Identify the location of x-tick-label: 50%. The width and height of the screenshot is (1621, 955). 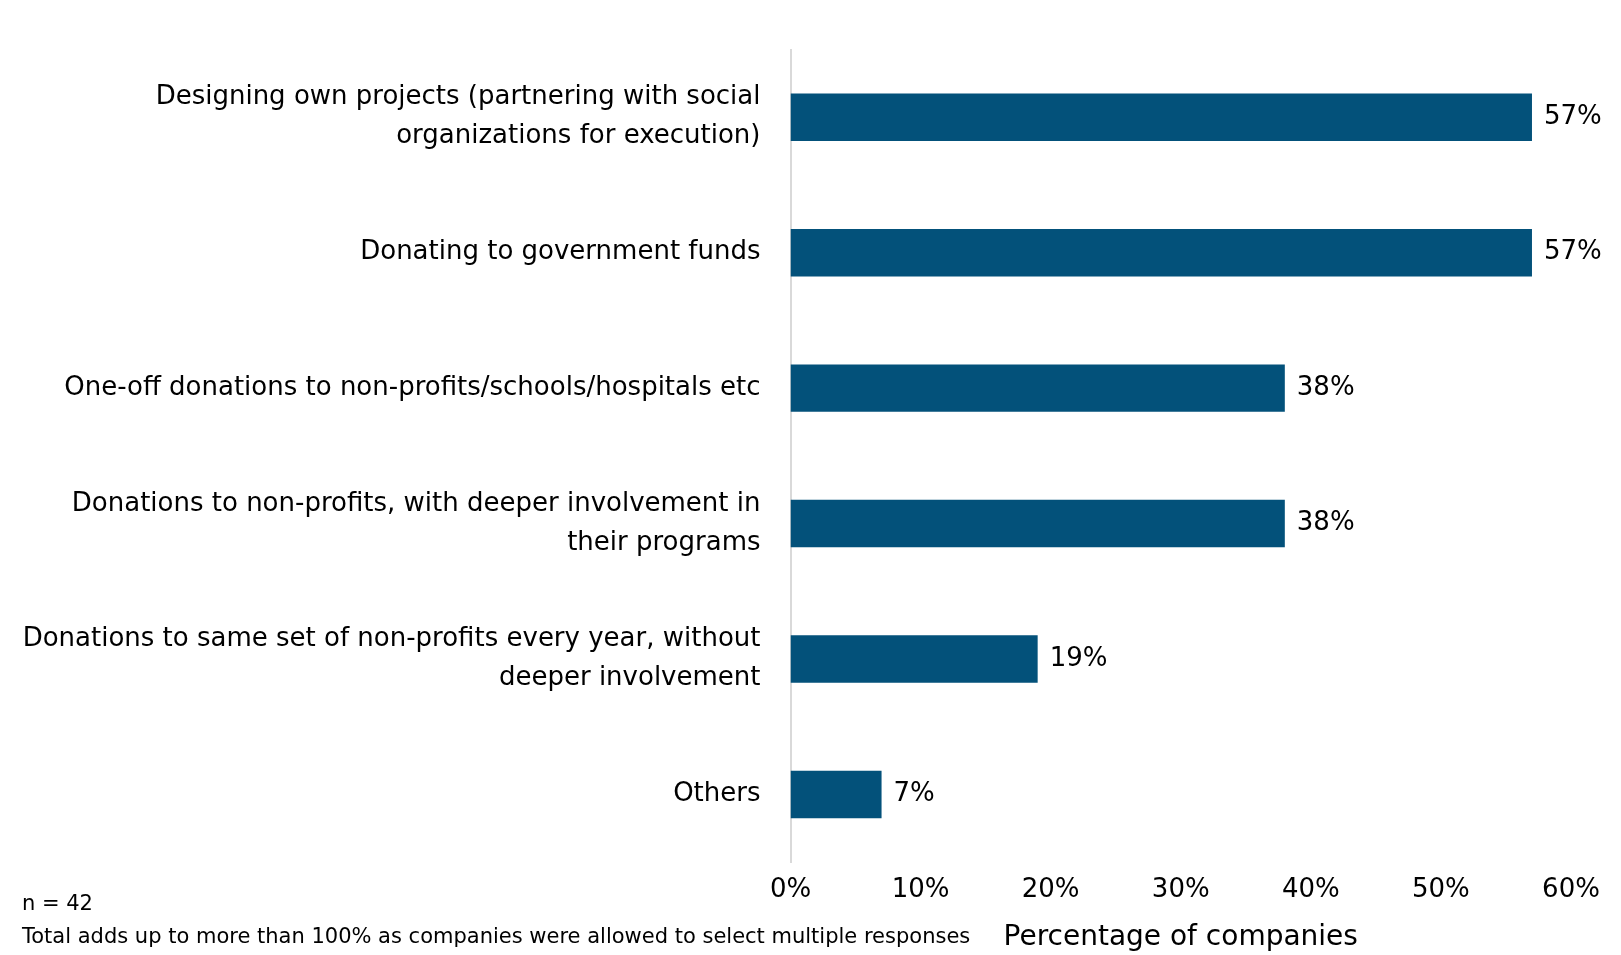
(1441, 887).